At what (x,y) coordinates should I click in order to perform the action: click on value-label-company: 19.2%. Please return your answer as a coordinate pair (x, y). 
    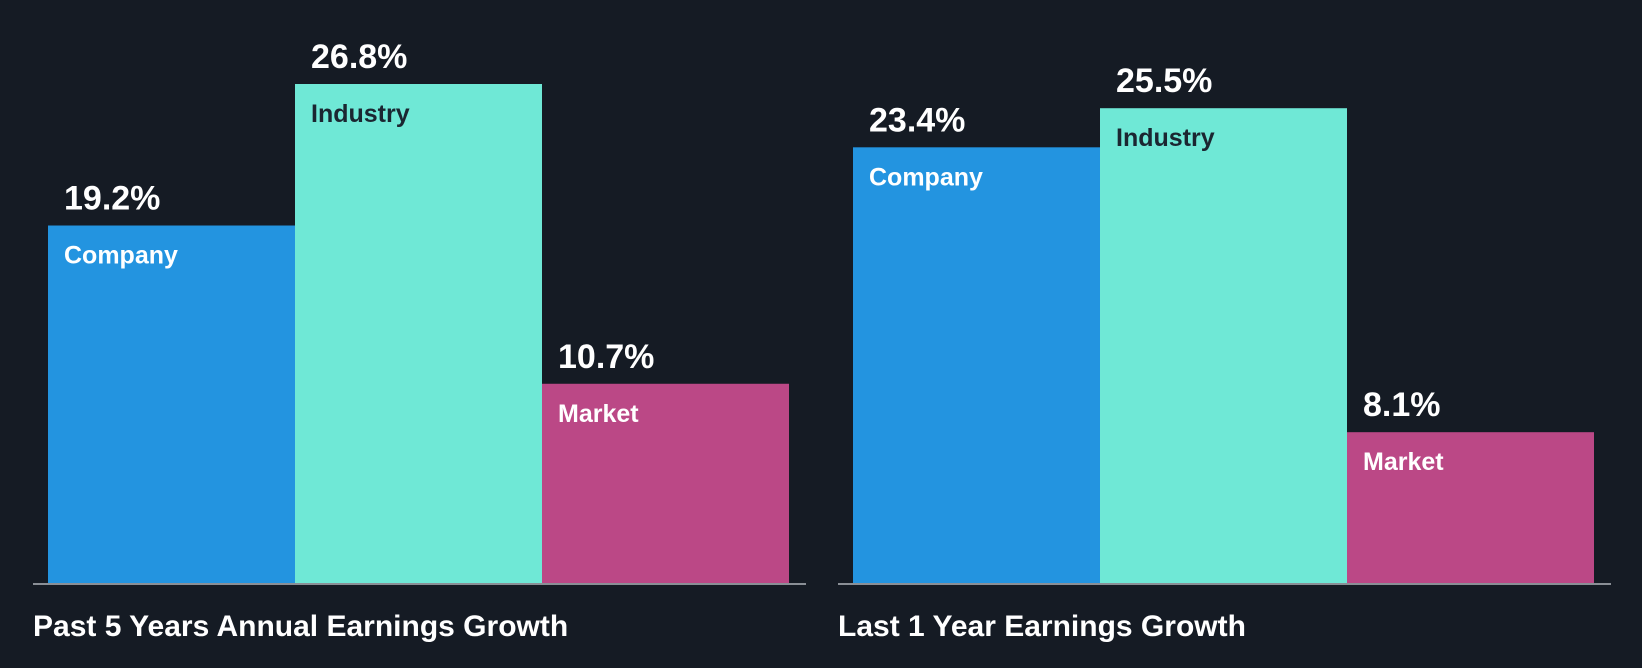
    Looking at the image, I should click on (112, 199).